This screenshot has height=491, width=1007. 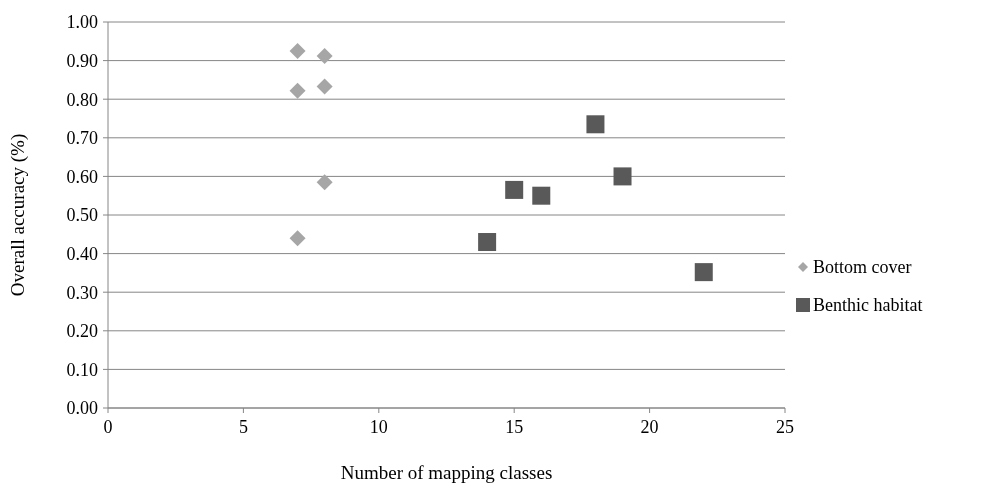 I want to click on y-tick-label: 0.80, so click(x=82, y=99).